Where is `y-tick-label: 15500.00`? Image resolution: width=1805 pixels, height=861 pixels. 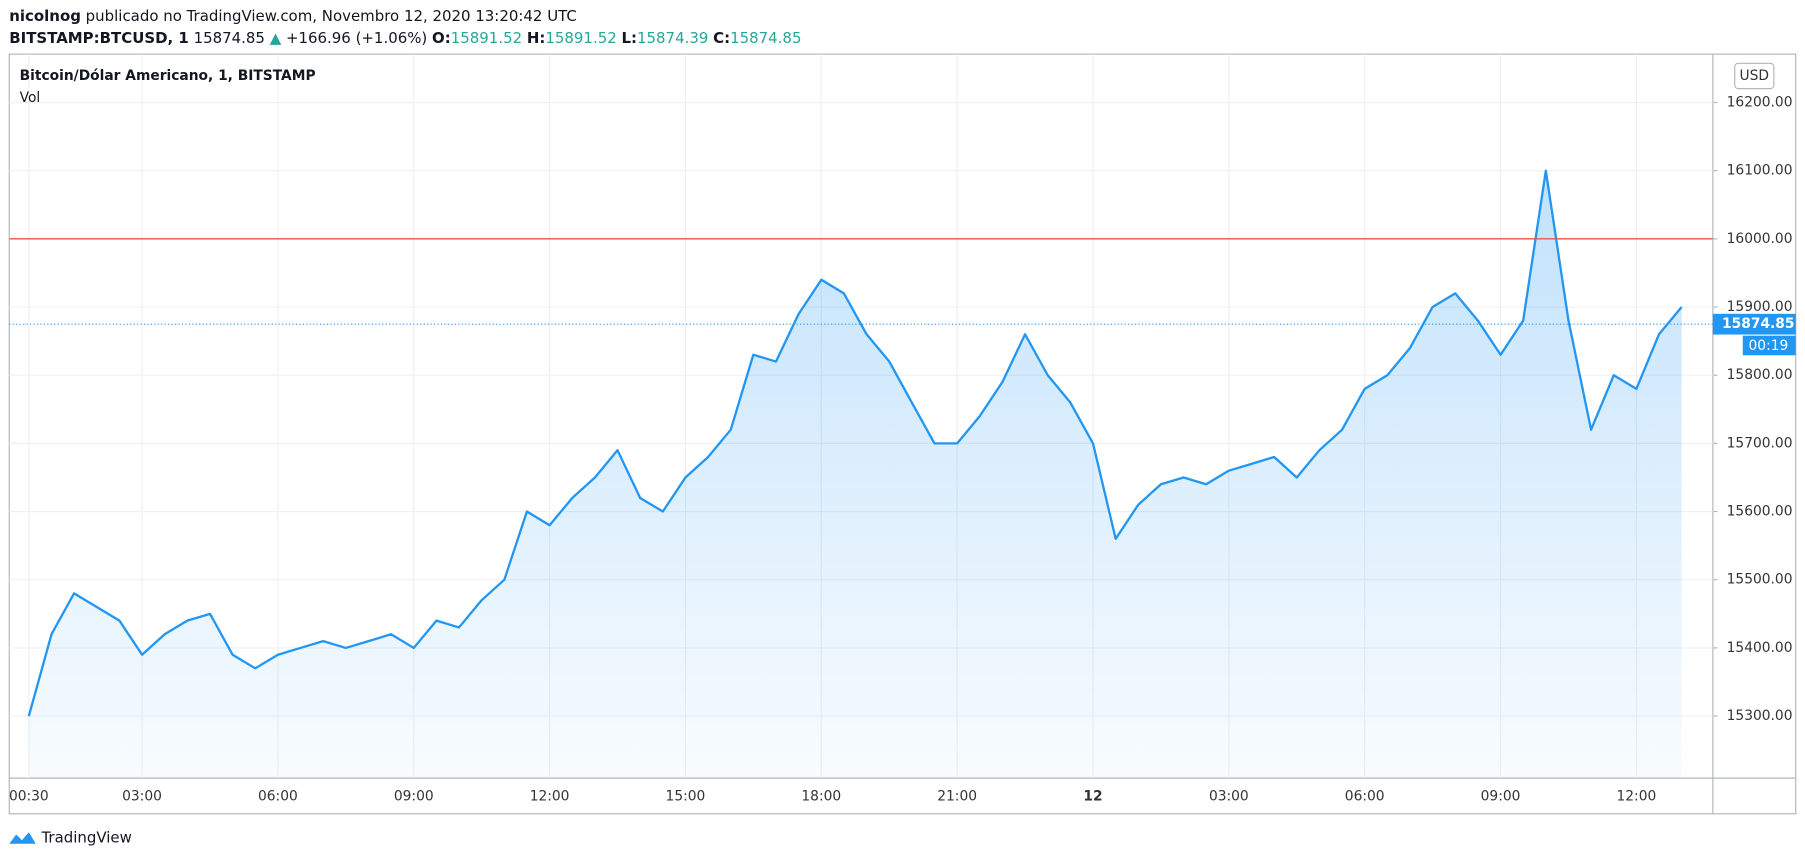
y-tick-label: 15500.00 is located at coordinates (1760, 580).